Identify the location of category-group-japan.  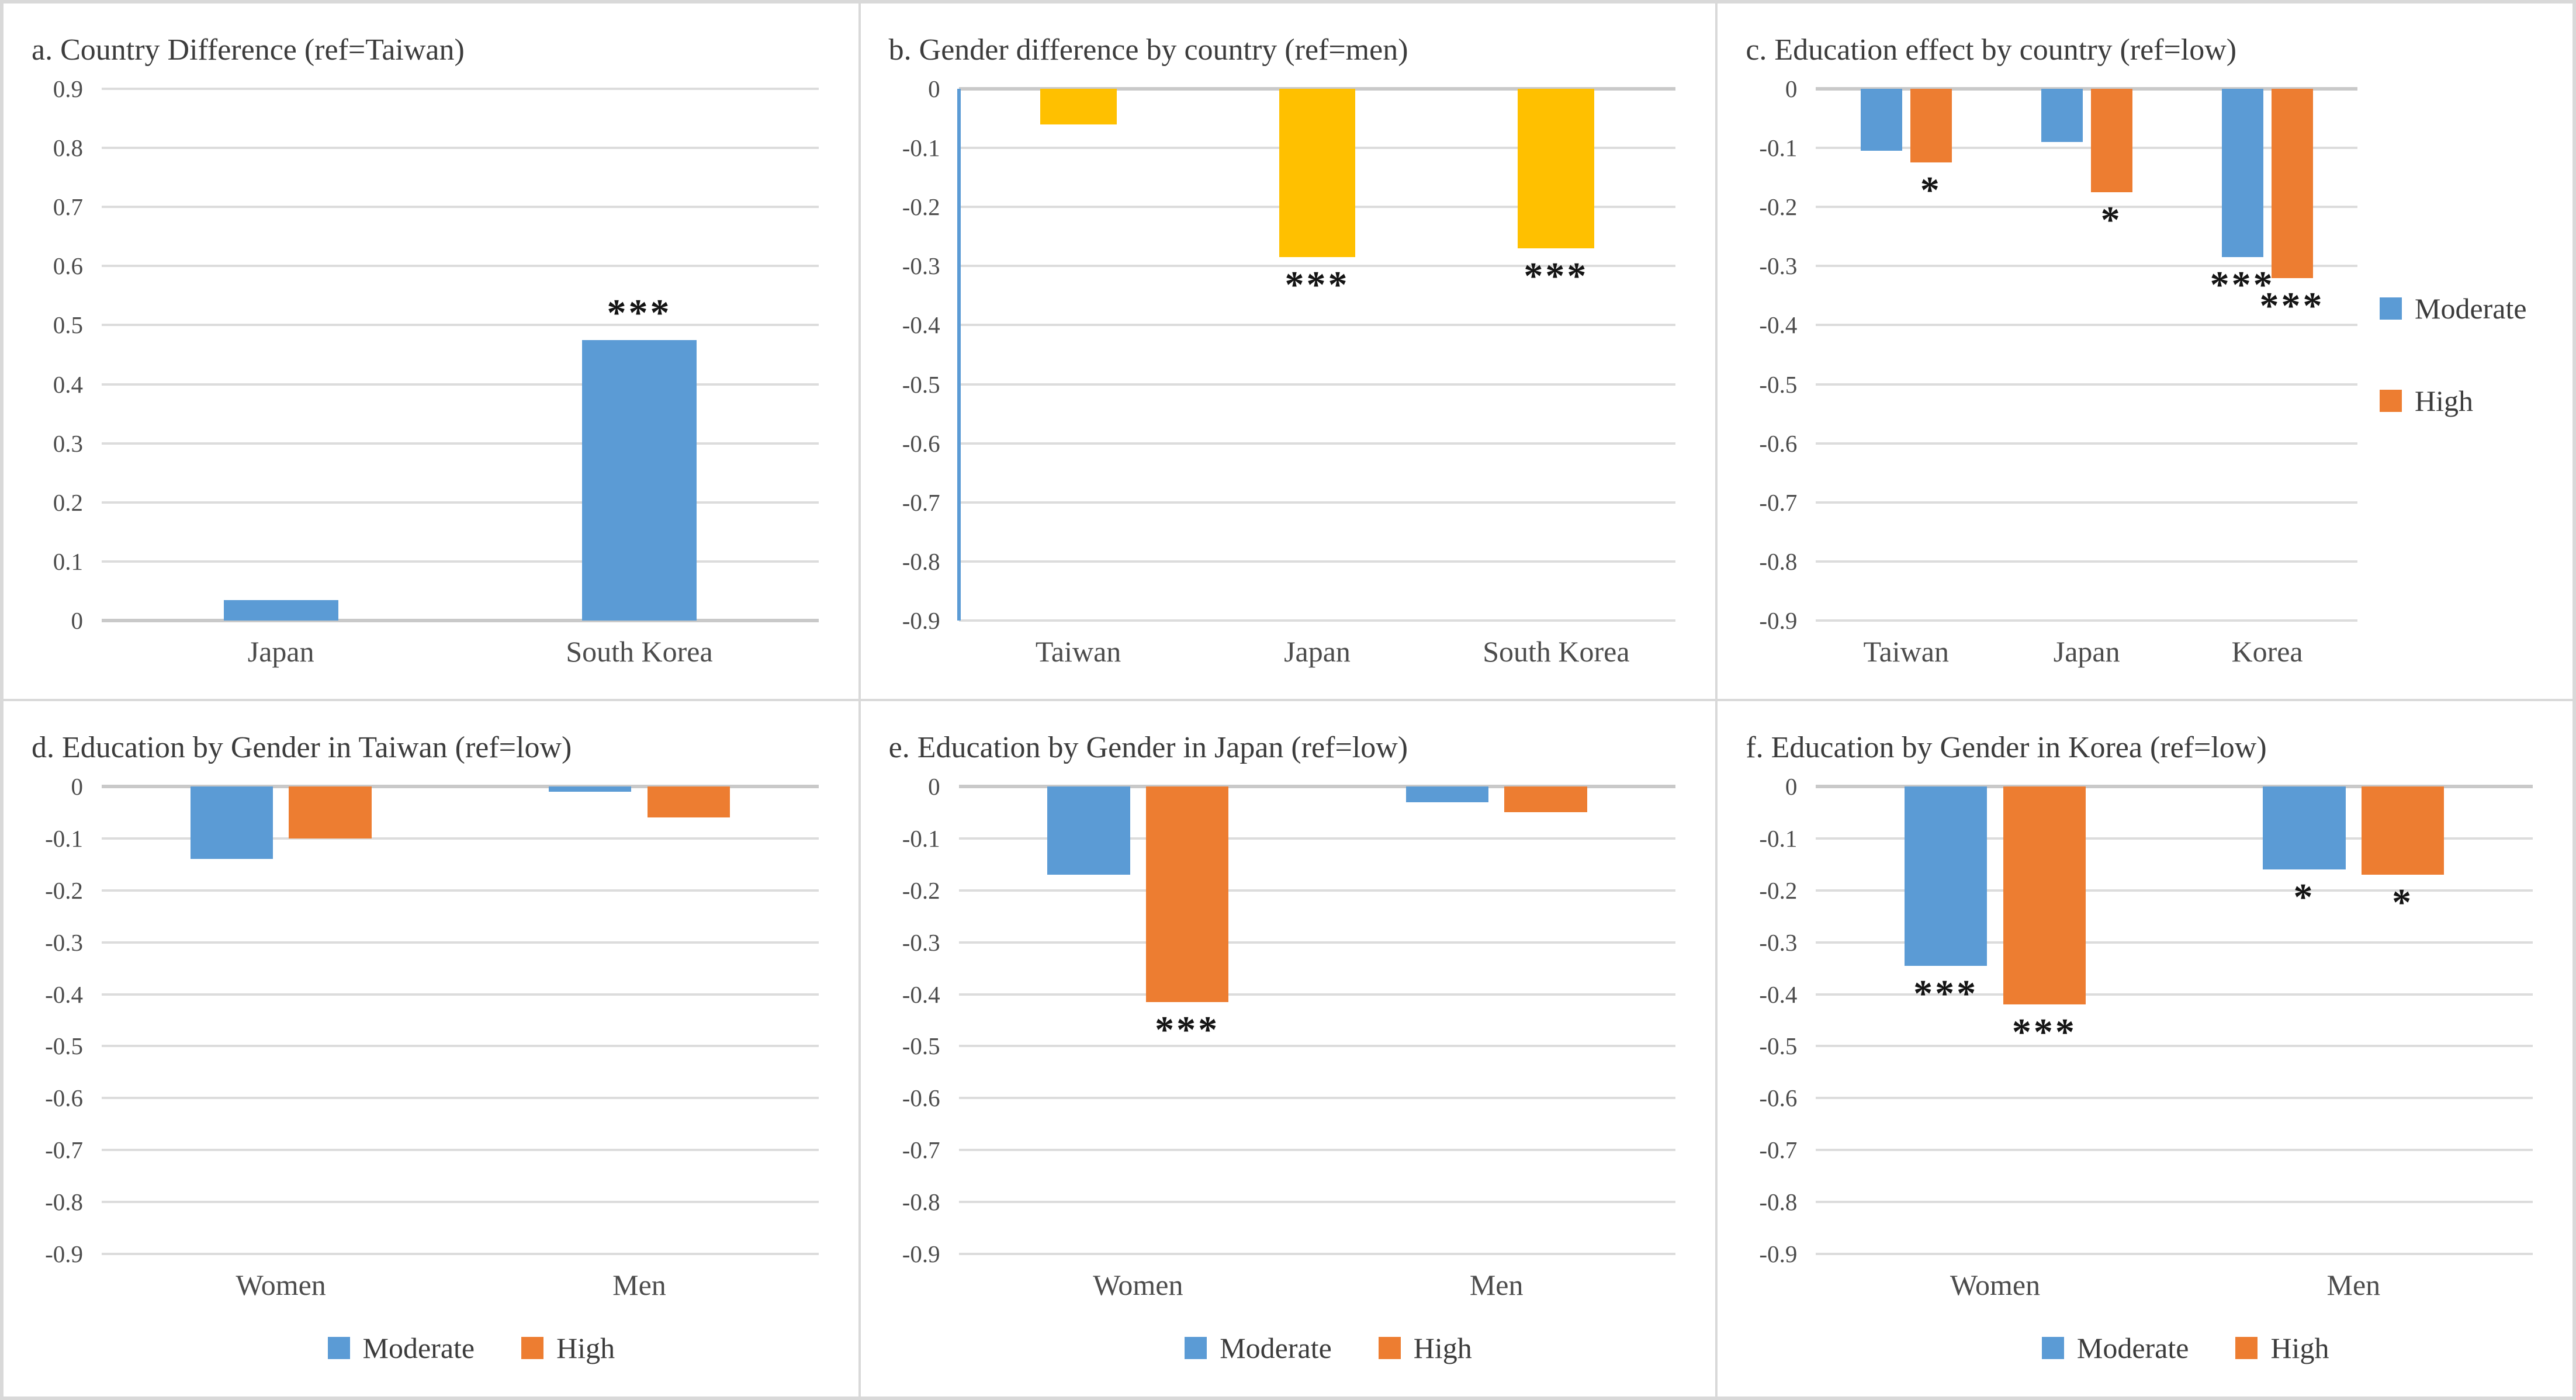
(281, 355).